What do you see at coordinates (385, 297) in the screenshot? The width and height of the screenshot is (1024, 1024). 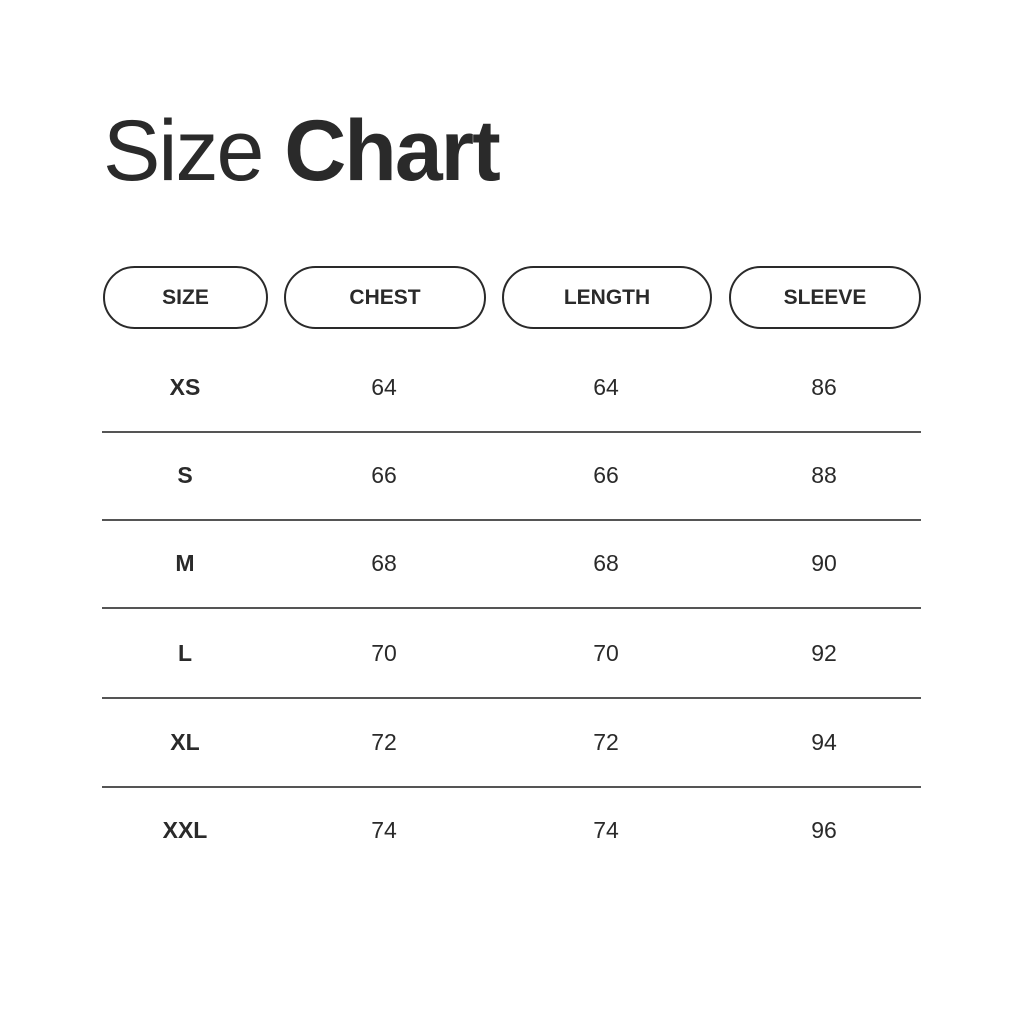 I see `header-chest: CHEST` at bounding box center [385, 297].